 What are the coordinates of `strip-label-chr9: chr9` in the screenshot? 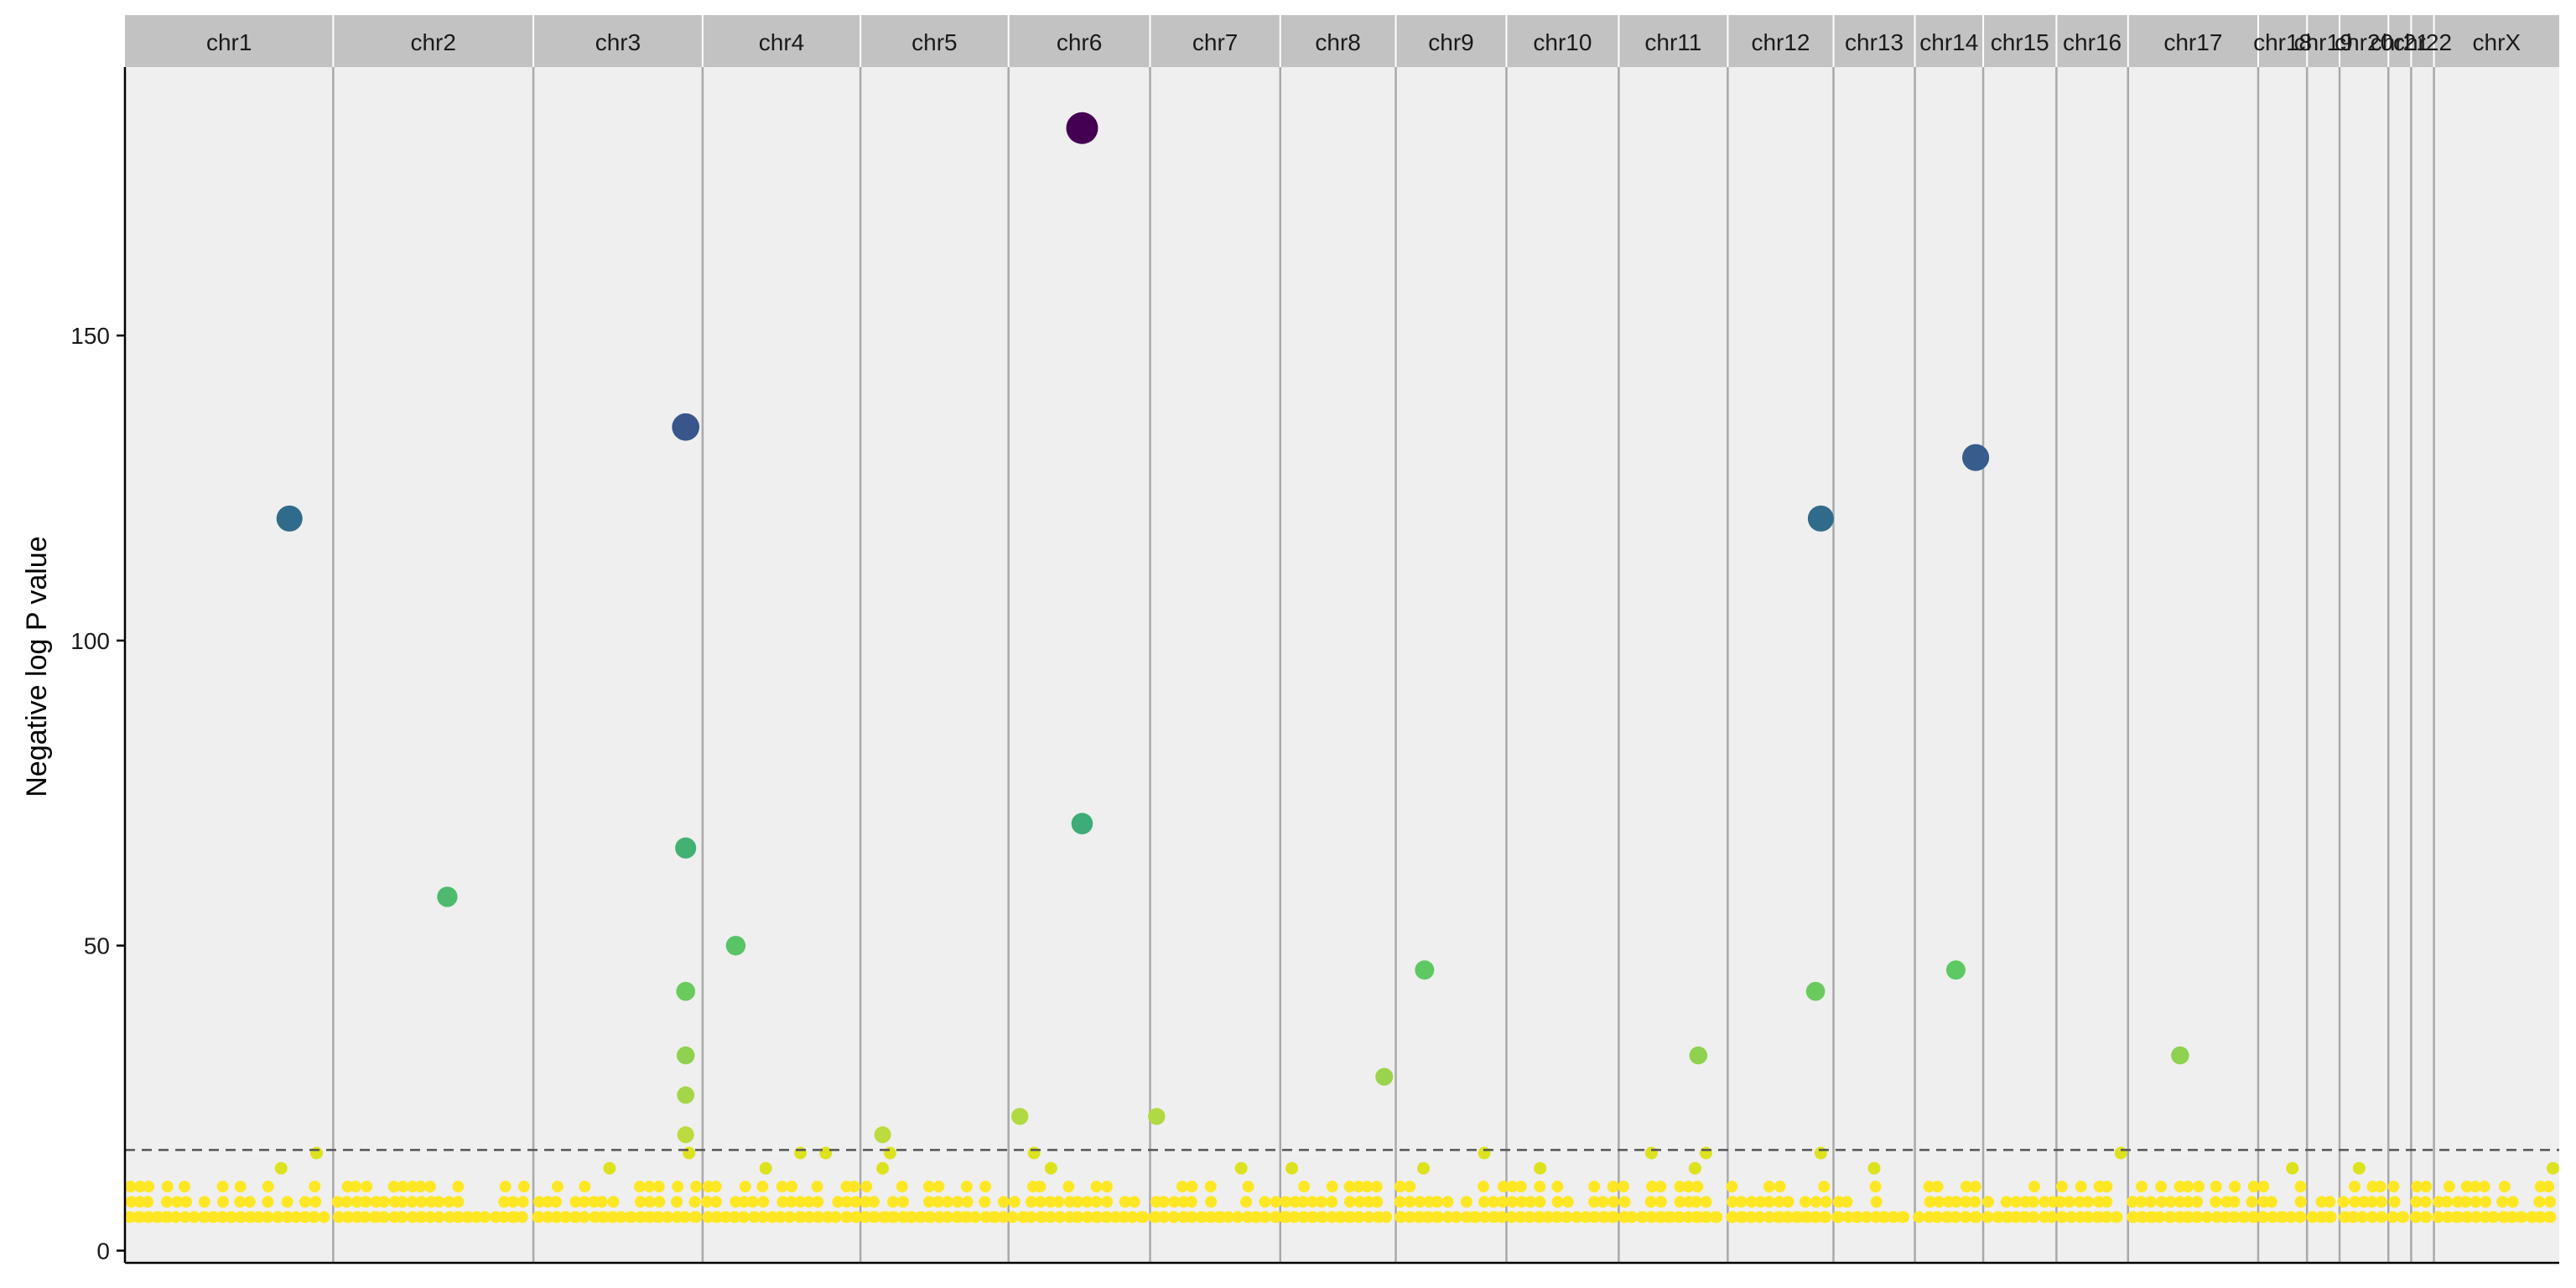 It's located at (1450, 42).